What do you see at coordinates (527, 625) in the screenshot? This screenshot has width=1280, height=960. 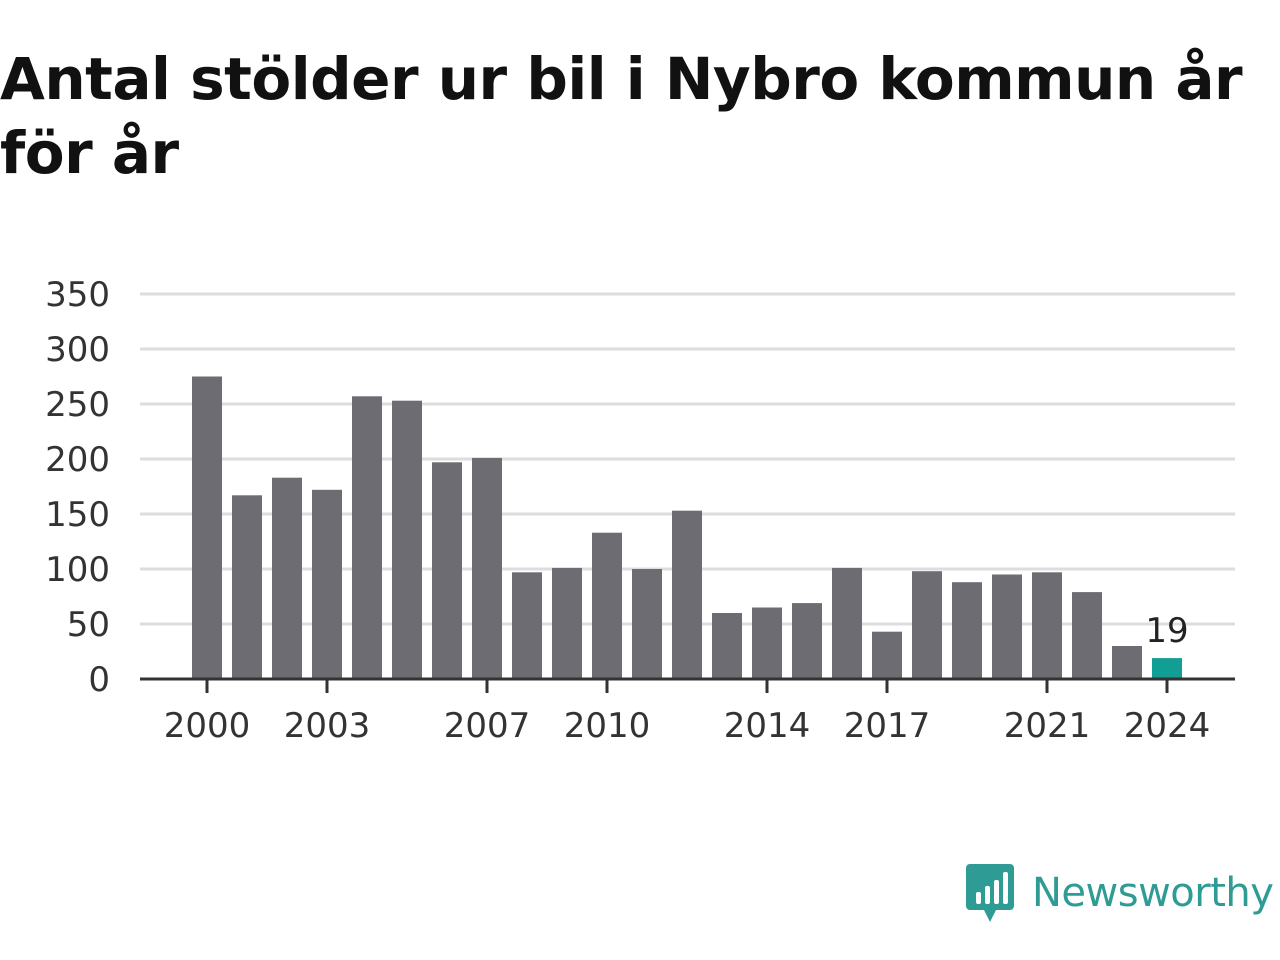 I see `bar-2008` at bounding box center [527, 625].